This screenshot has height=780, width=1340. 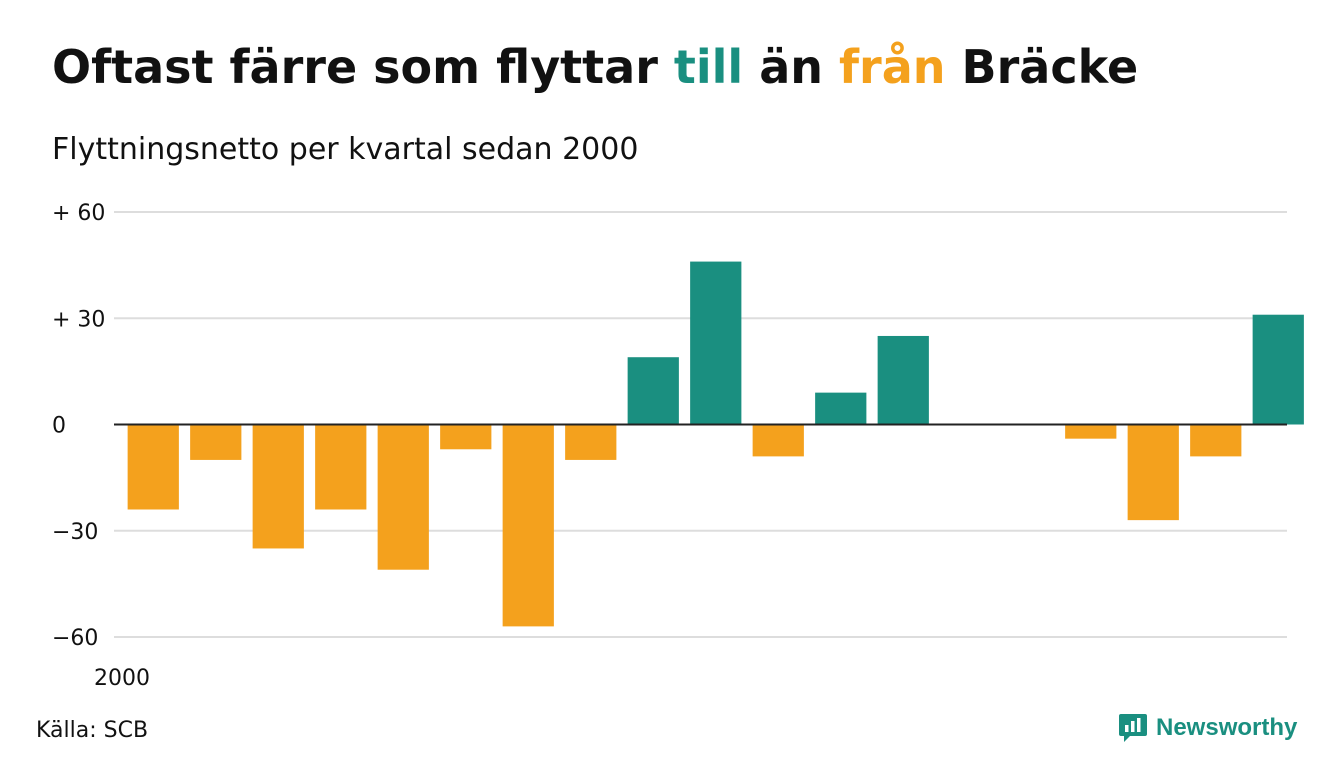 I want to click on newsworthy-logo-icon, so click(x=1133, y=728).